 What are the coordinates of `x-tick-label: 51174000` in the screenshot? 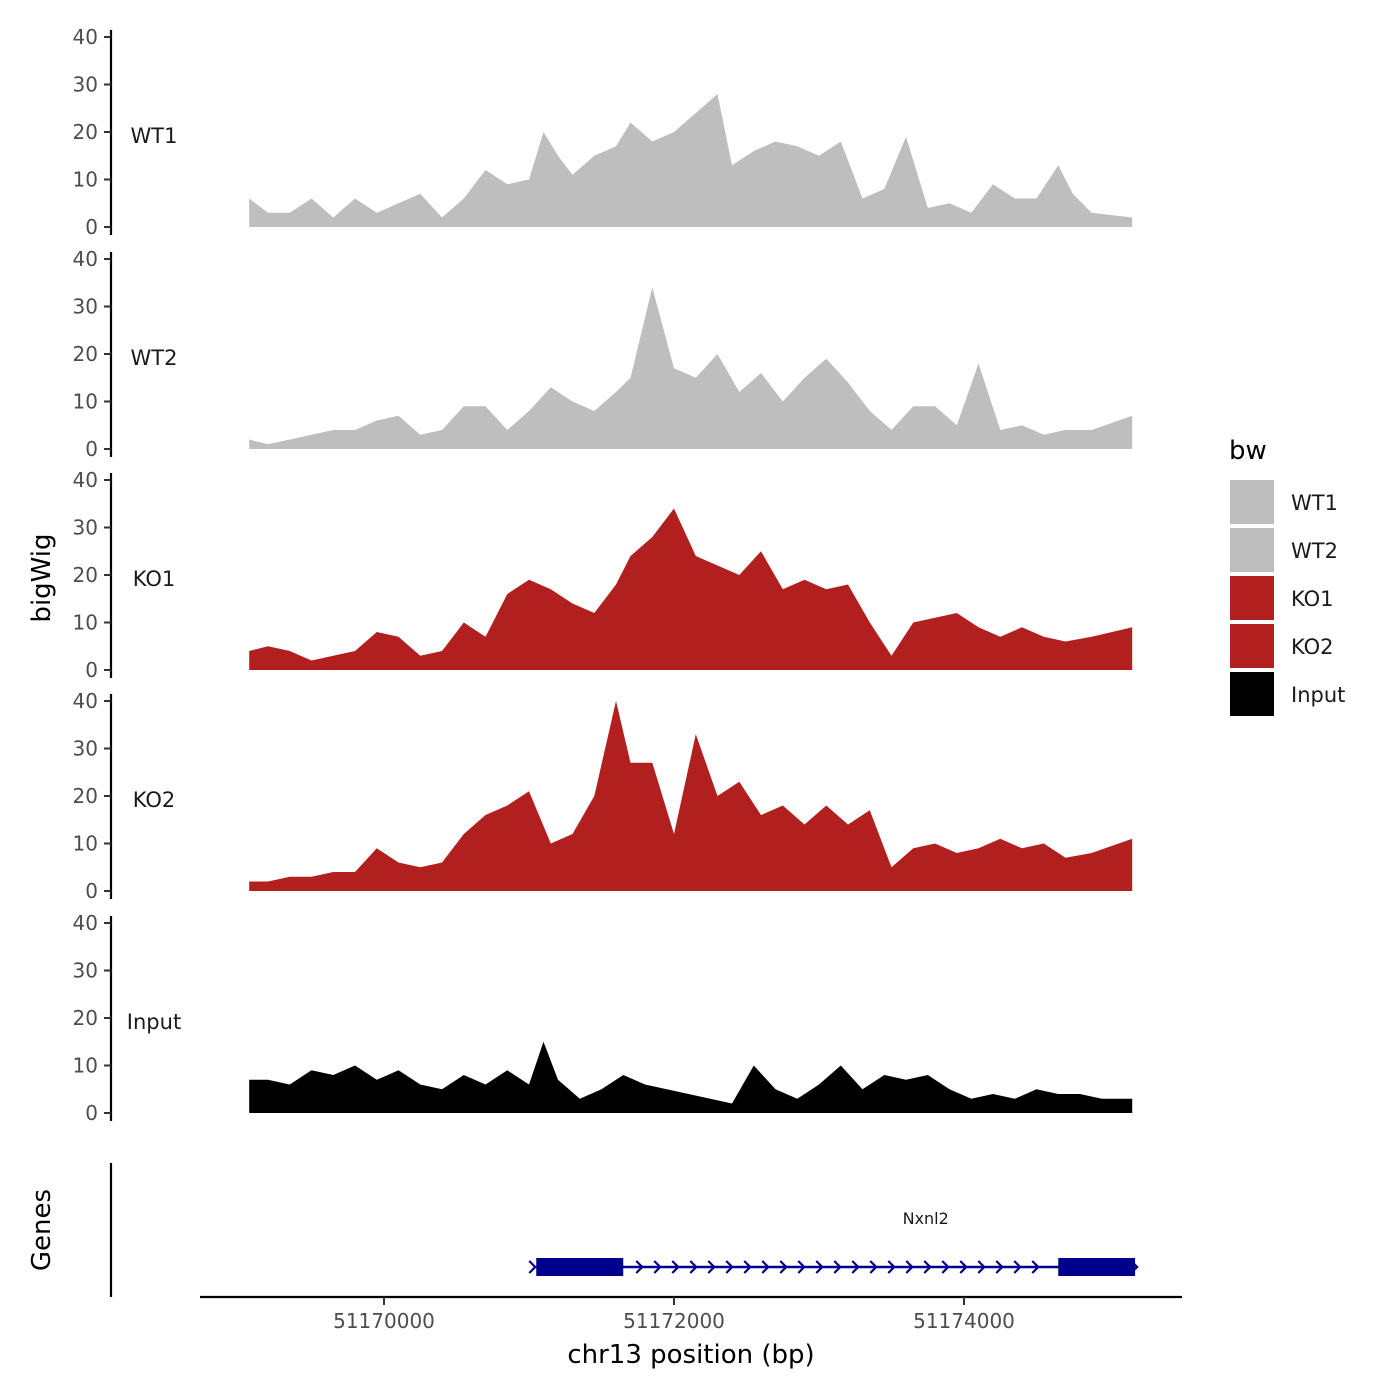 It's located at (964, 1321).